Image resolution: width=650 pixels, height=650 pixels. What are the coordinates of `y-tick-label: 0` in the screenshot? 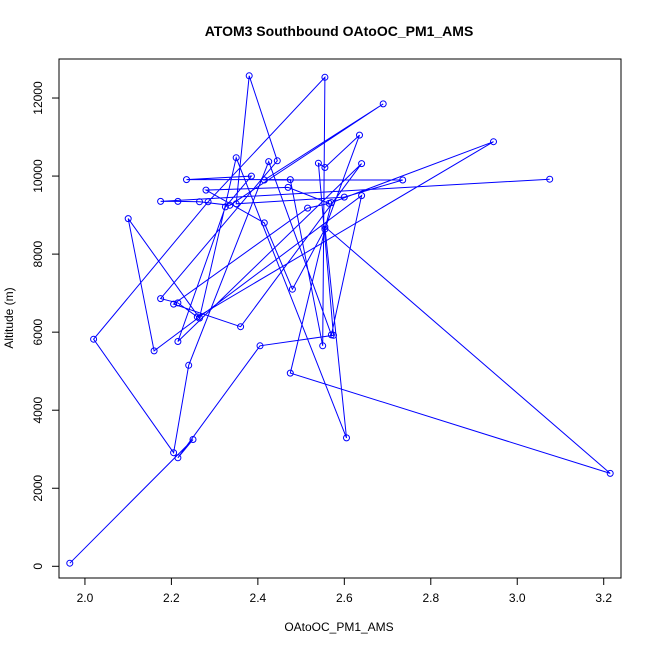 It's located at (38, 566).